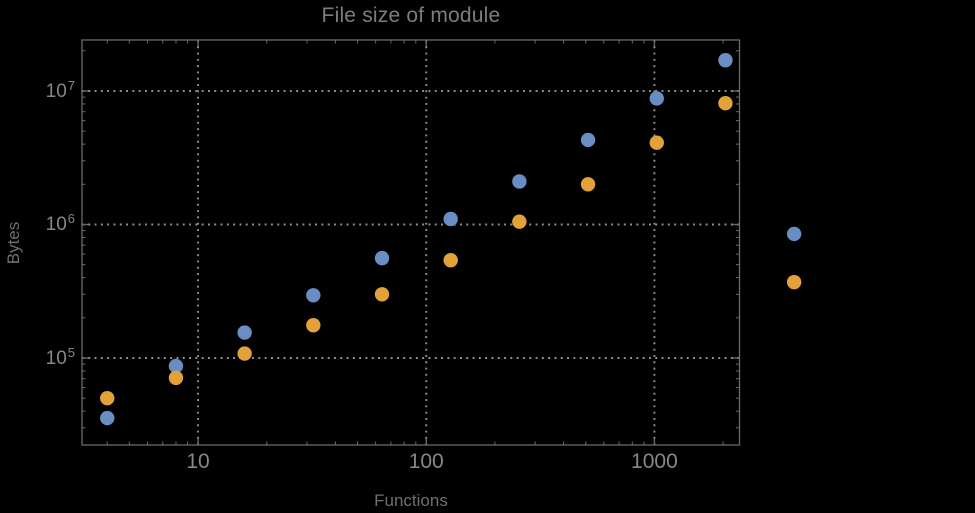  I want to click on y-tick-label: 10⁷, so click(60, 89).